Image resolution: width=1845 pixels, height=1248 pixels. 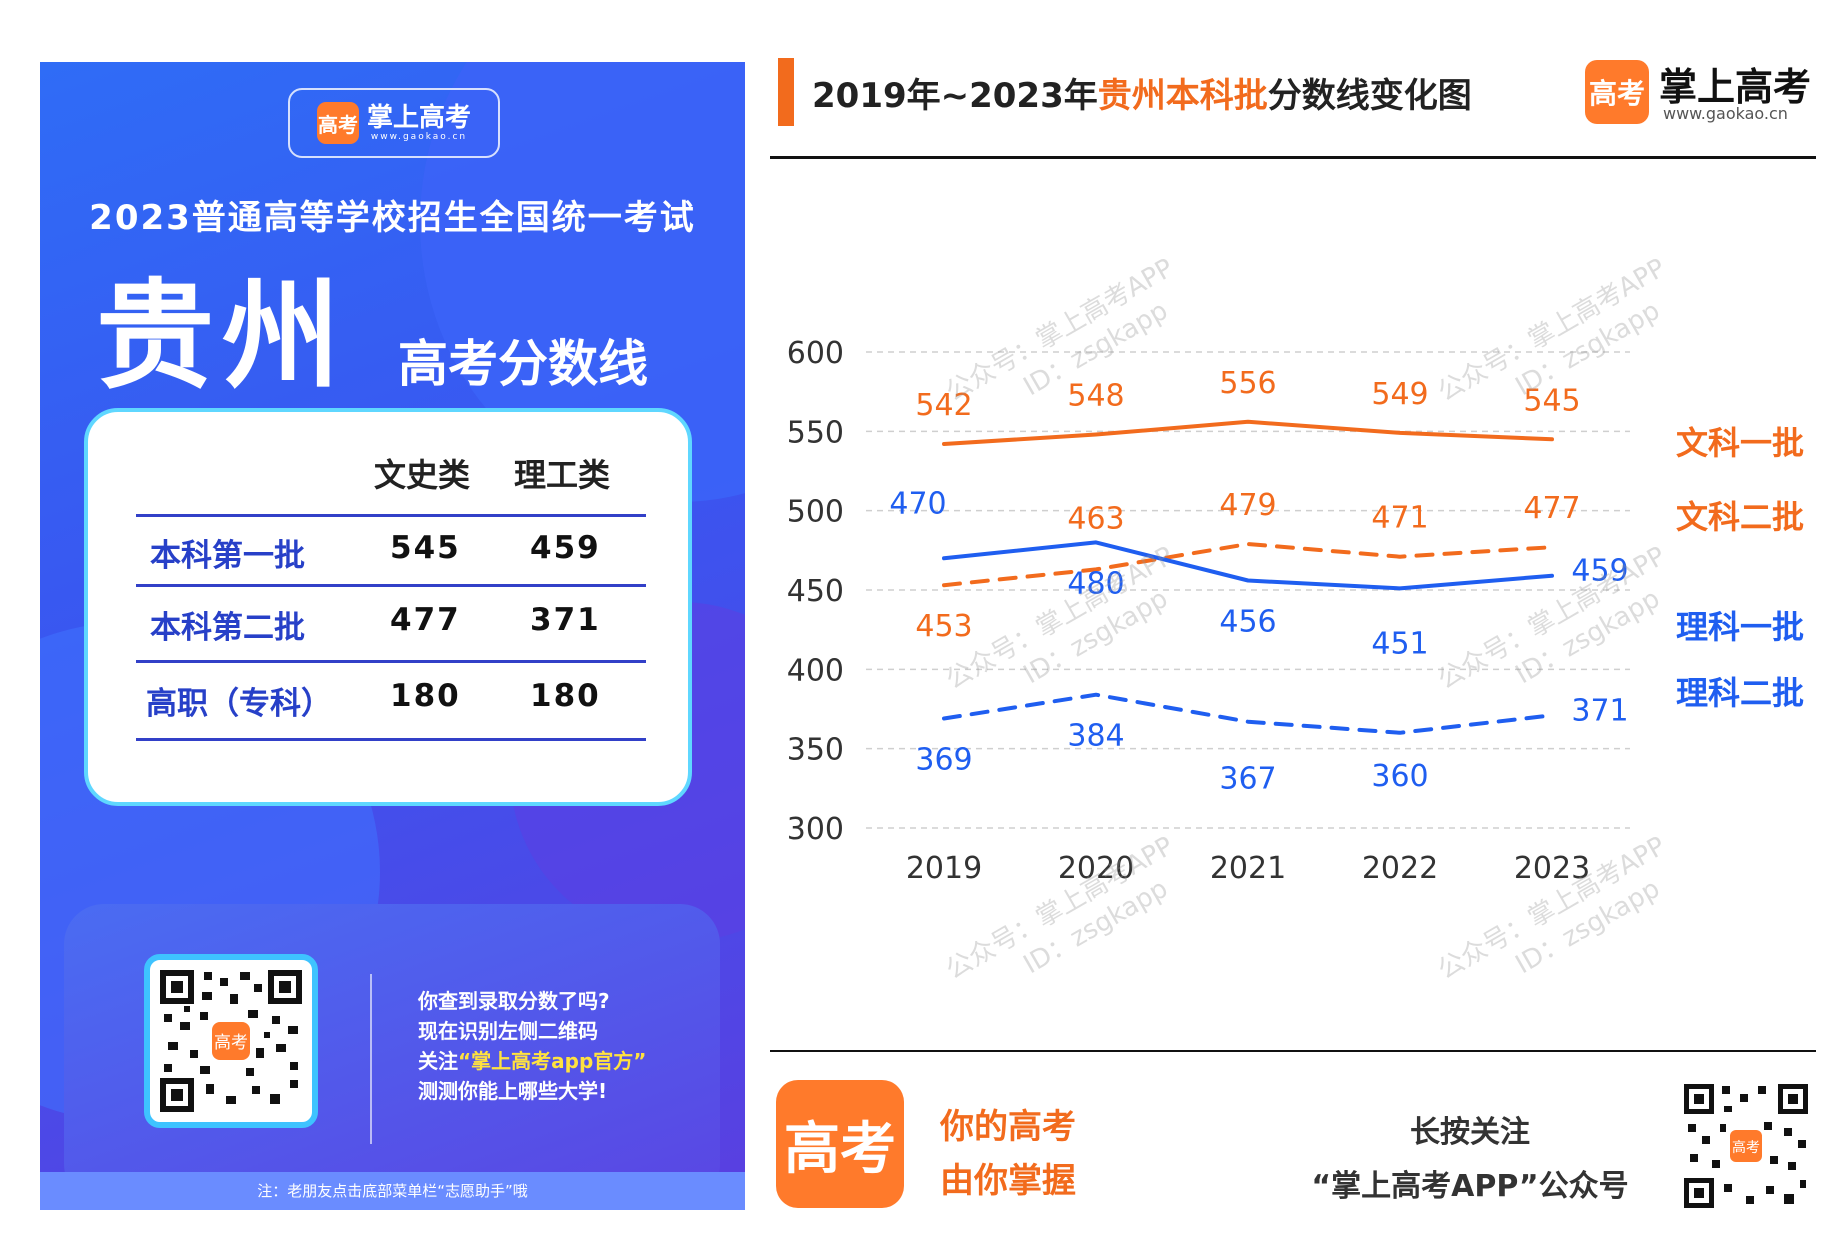 What do you see at coordinates (815, 512) in the screenshot?
I see `y-tick-label: 500` at bounding box center [815, 512].